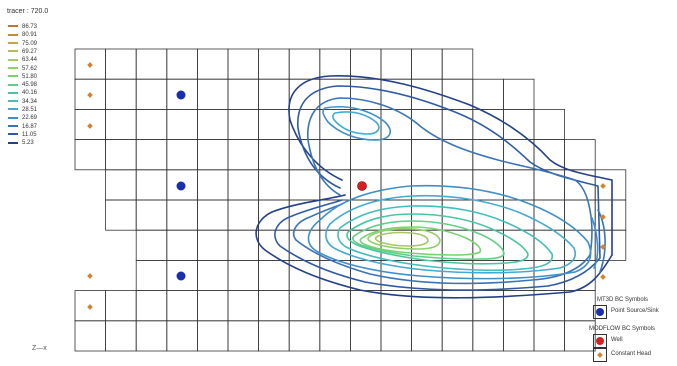 The image size is (677, 366). What do you see at coordinates (22, 52) in the screenshot?
I see `legend-entry: 69.27` at bounding box center [22, 52].